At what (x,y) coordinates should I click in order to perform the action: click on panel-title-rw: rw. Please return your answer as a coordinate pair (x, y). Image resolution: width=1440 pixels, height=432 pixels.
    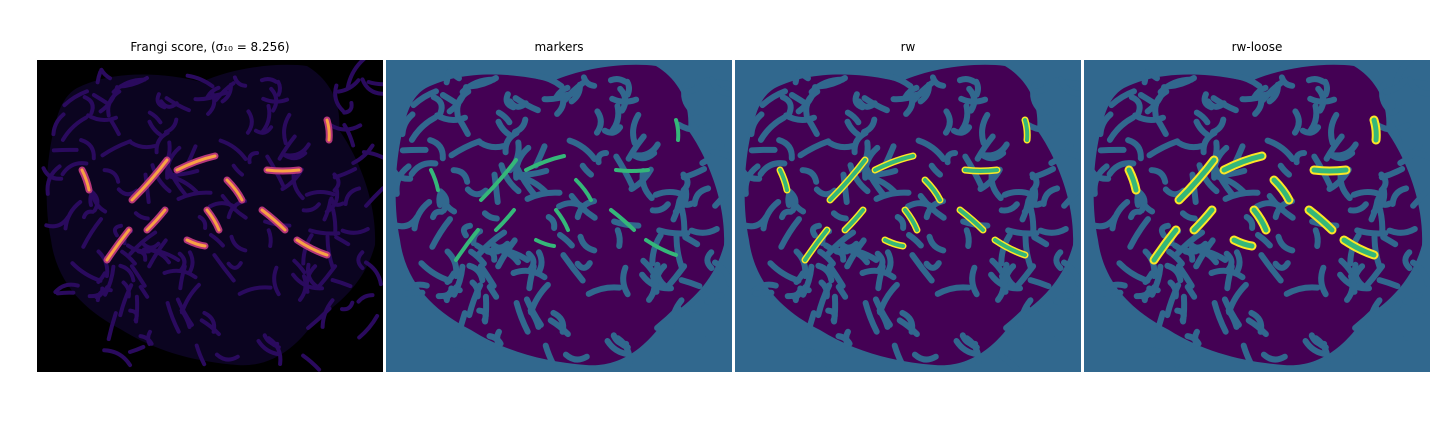
    Looking at the image, I should click on (908, 47).